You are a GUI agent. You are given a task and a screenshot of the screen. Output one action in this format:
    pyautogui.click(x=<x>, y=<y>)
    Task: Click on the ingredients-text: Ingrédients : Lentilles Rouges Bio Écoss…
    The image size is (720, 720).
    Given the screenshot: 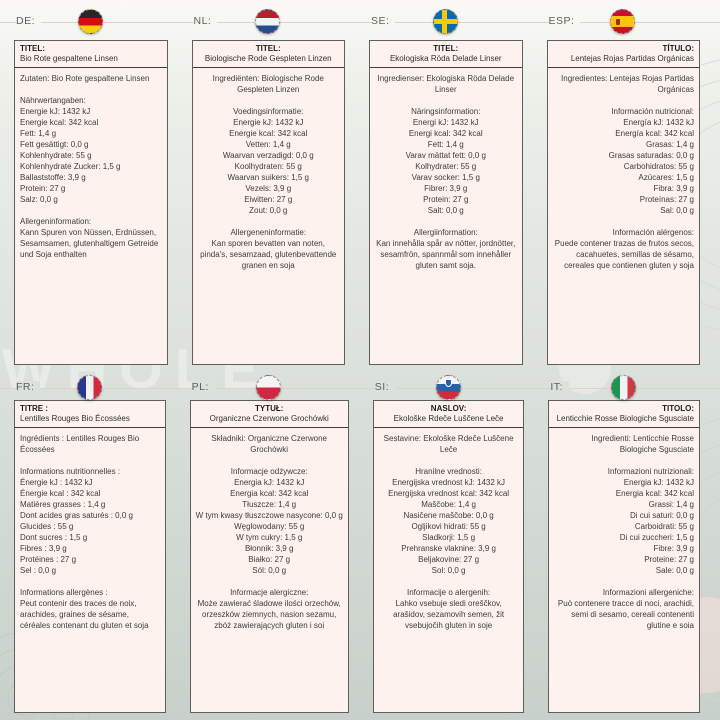 What is the action you would take?
    pyautogui.click(x=80, y=444)
    